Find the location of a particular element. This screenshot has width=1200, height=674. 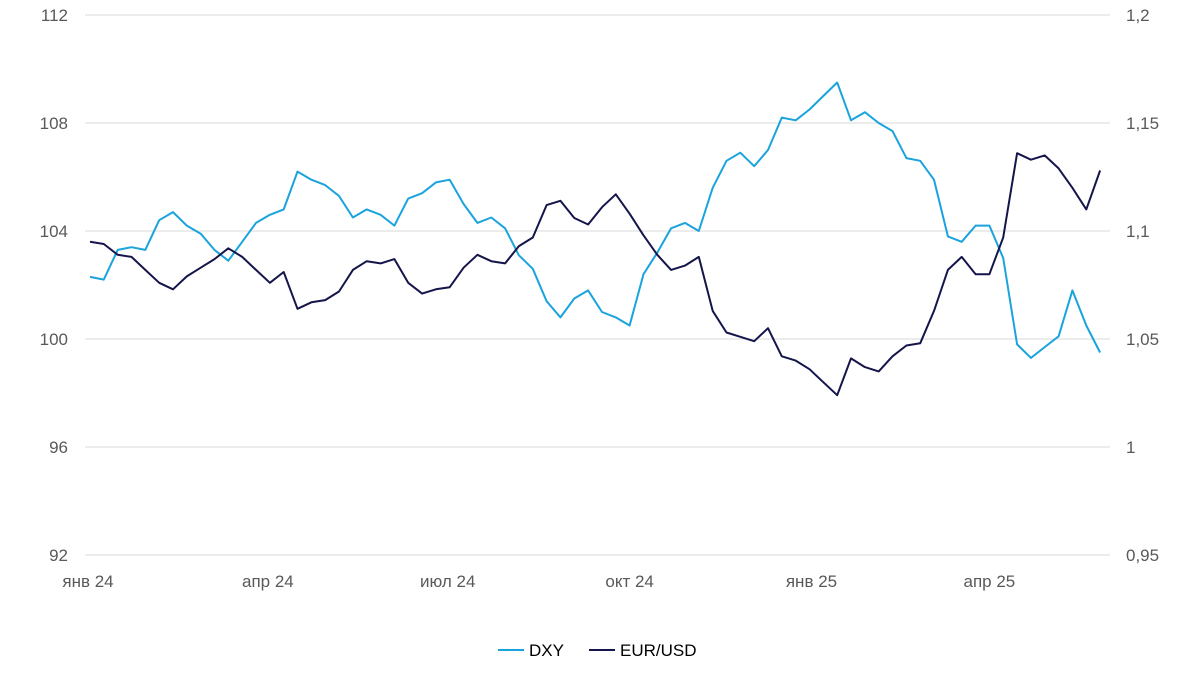

legend-label-dxy: DXY is located at coordinates (546, 650).